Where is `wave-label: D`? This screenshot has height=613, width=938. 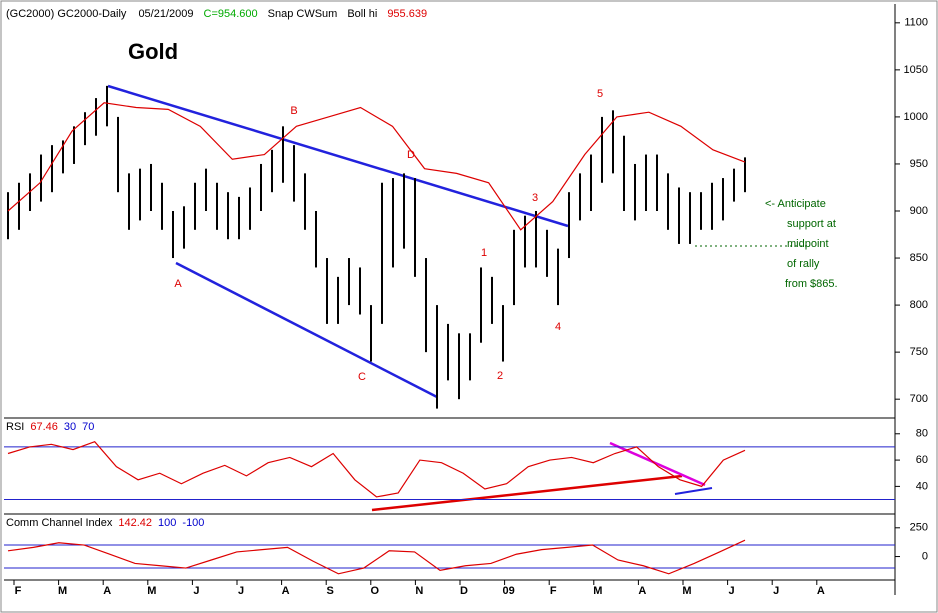
wave-label: D is located at coordinates (411, 155).